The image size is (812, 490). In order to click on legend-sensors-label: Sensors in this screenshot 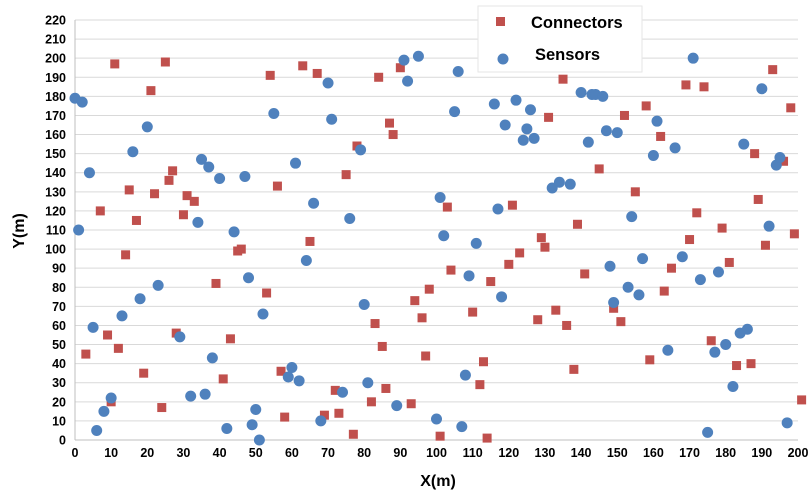, I will do `click(567, 55)`.